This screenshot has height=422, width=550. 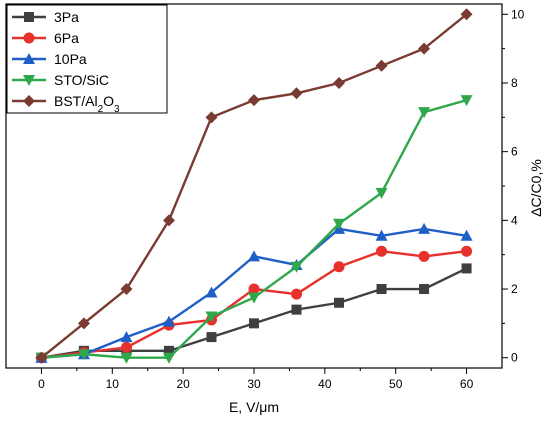 I want to click on y-tick-label: 0, so click(x=514, y=358).